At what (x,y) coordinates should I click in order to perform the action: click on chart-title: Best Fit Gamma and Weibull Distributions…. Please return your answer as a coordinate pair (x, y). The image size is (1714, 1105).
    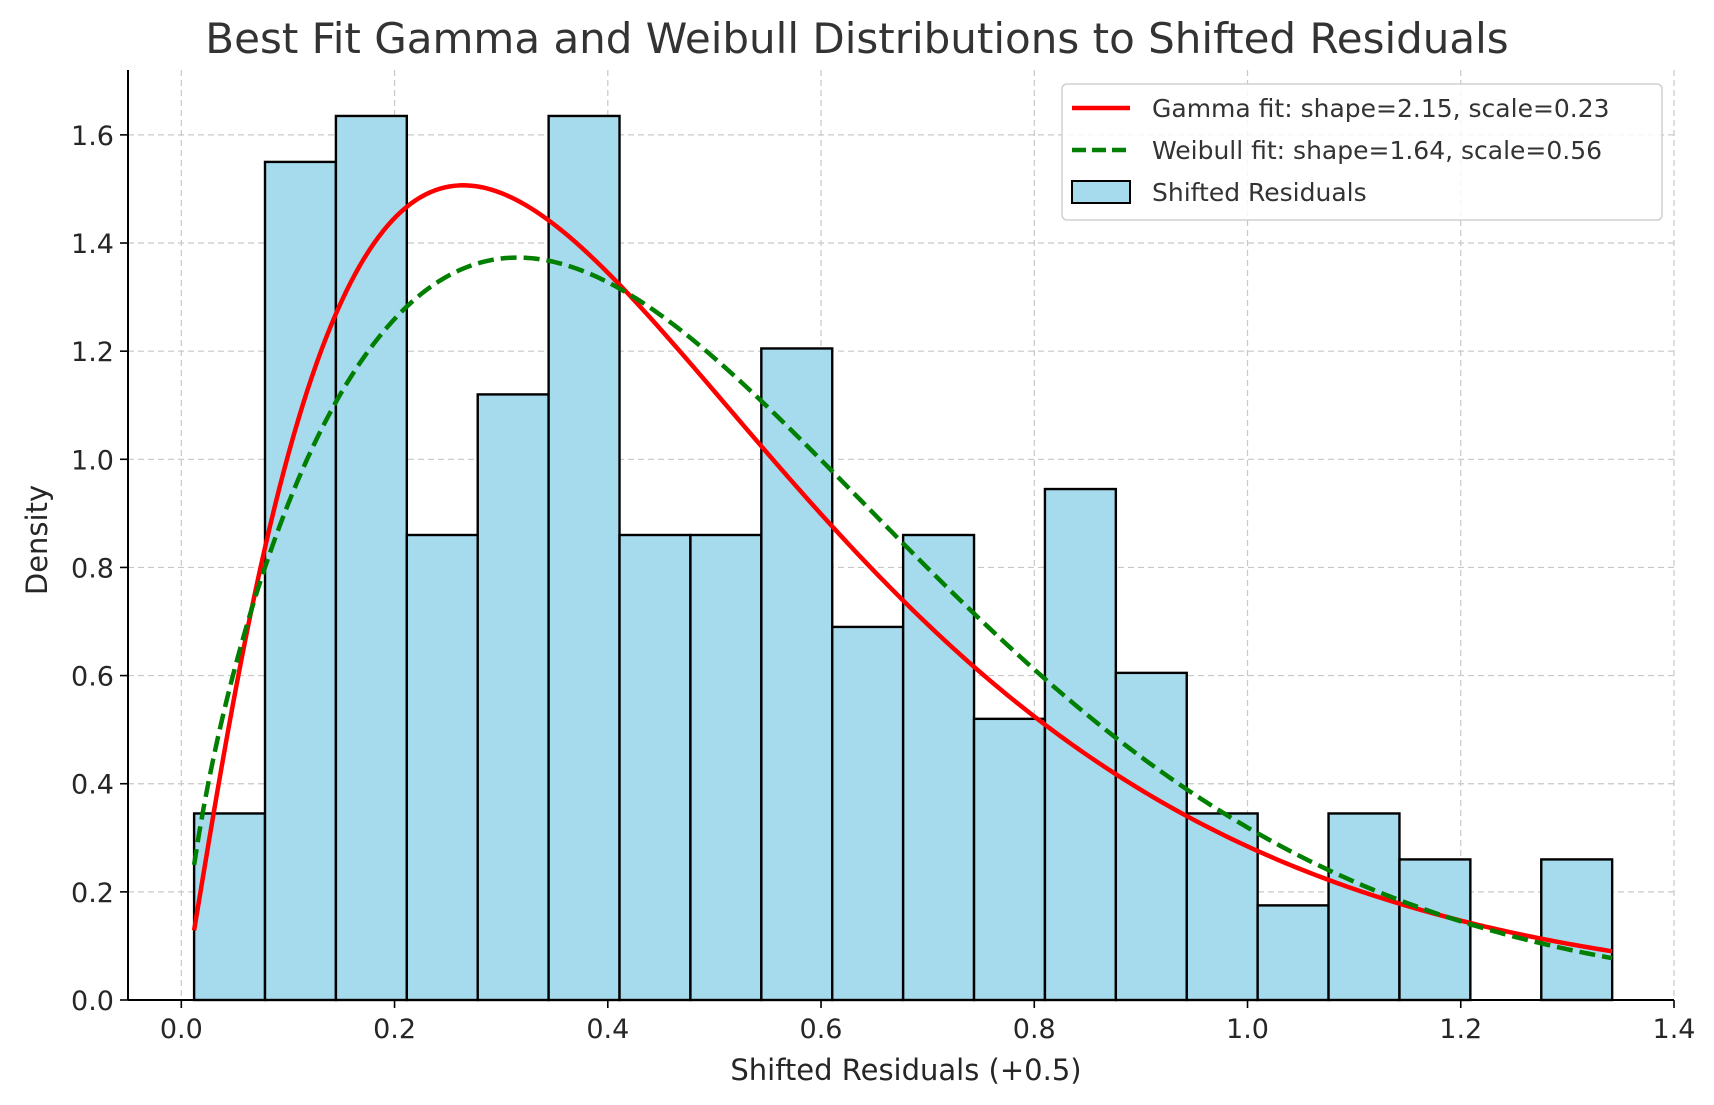
    Looking at the image, I should click on (856, 38).